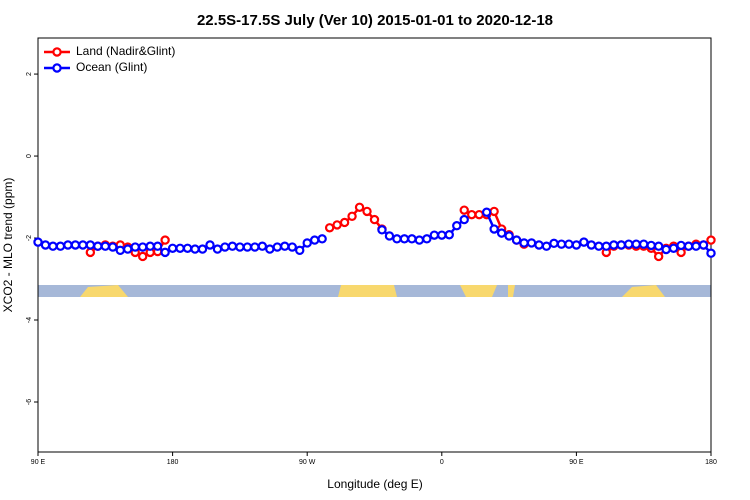  I want to click on legend-item: Land (Nadir&Glint), so click(109, 51).